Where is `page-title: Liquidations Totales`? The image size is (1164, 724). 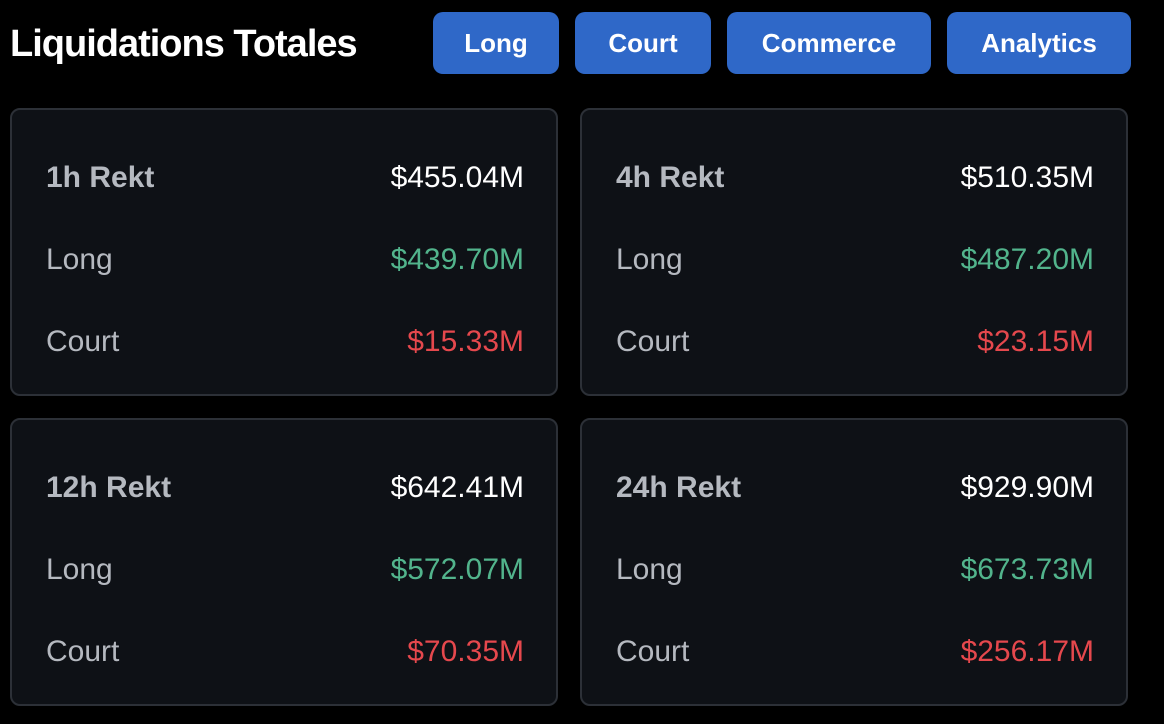
page-title: Liquidations Totales is located at coordinates (184, 44).